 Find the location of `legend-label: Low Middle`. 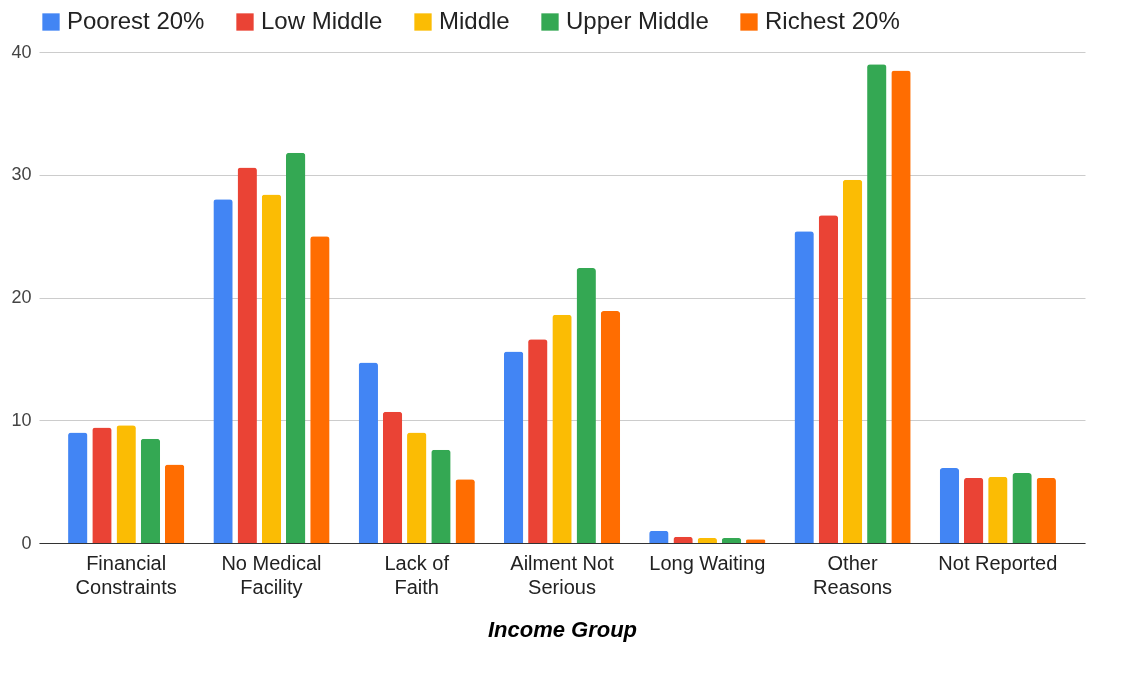

legend-label: Low Middle is located at coordinates (322, 20).